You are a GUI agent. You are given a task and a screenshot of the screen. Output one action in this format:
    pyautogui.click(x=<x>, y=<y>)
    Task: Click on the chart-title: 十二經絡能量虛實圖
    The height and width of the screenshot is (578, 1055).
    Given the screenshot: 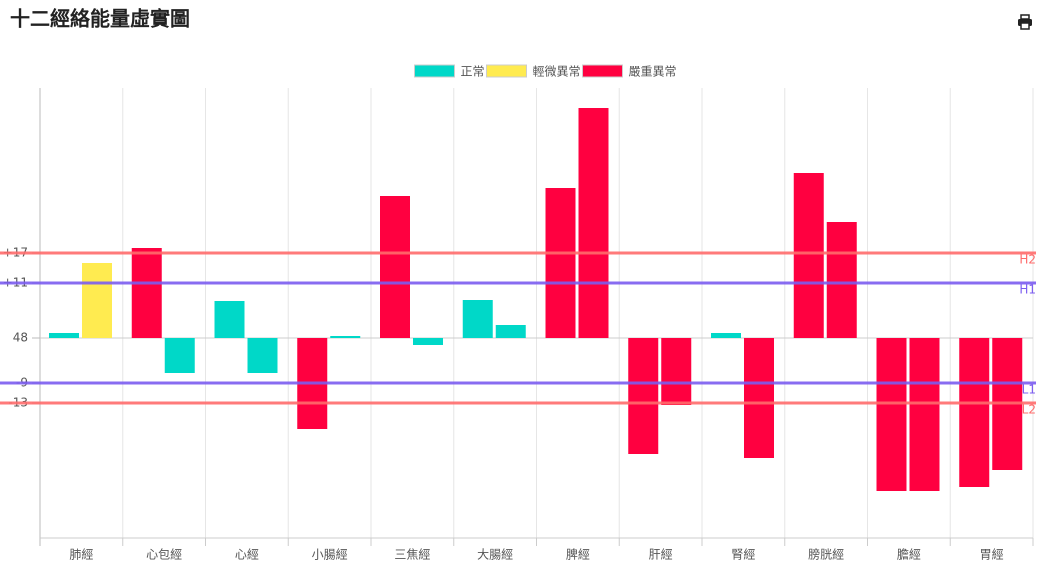 What is the action you would take?
    pyautogui.click(x=100, y=19)
    